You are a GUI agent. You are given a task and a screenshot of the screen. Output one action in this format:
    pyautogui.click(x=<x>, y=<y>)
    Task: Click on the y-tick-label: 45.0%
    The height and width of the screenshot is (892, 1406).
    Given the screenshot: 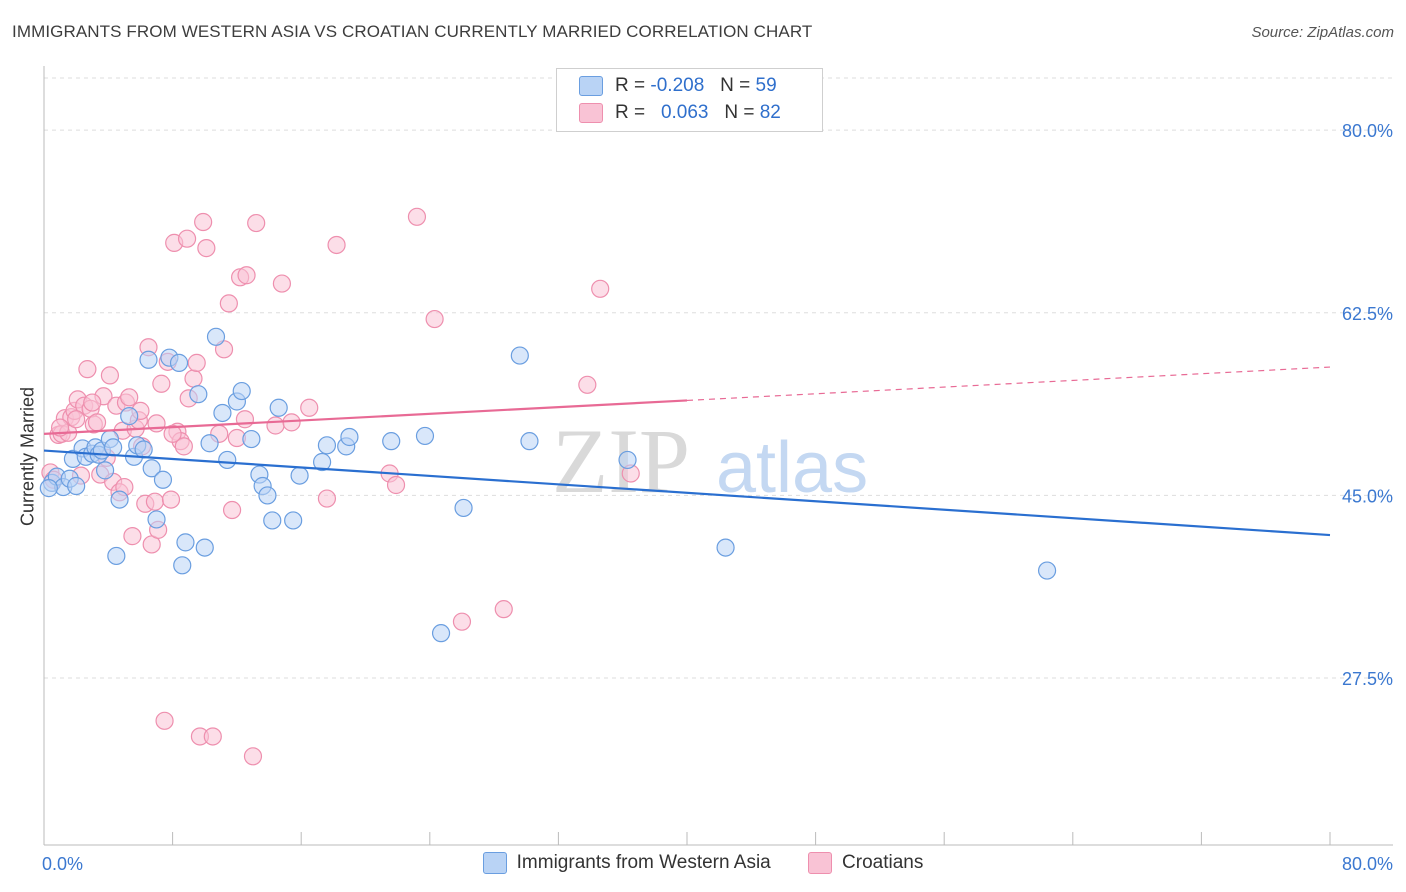 What is the action you would take?
    pyautogui.click(x=1367, y=496)
    